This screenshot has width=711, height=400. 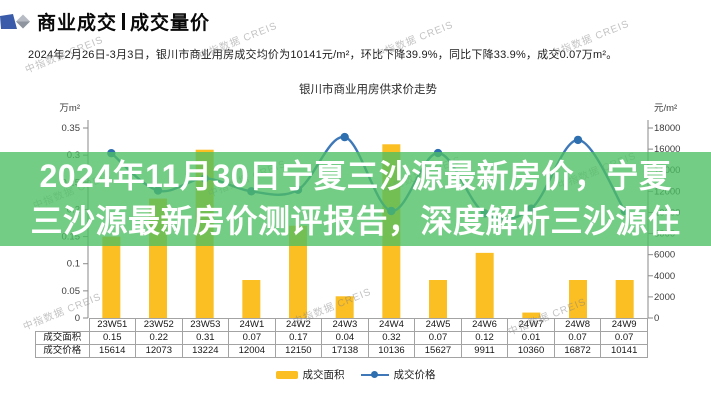 I want to click on legend-label-price: 成交价格, so click(x=414, y=375).